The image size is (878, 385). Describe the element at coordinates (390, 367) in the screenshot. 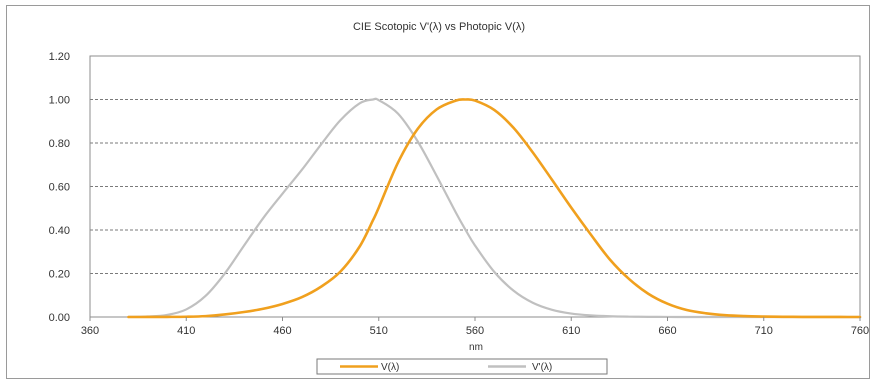

I see `legend-label: V(λ)` at that location.